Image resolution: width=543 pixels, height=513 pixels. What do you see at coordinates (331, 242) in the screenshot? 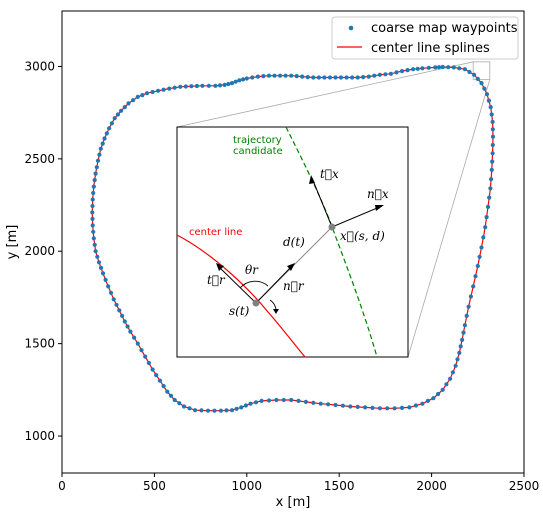
I see `inset-trajectory-candidate` at bounding box center [331, 242].